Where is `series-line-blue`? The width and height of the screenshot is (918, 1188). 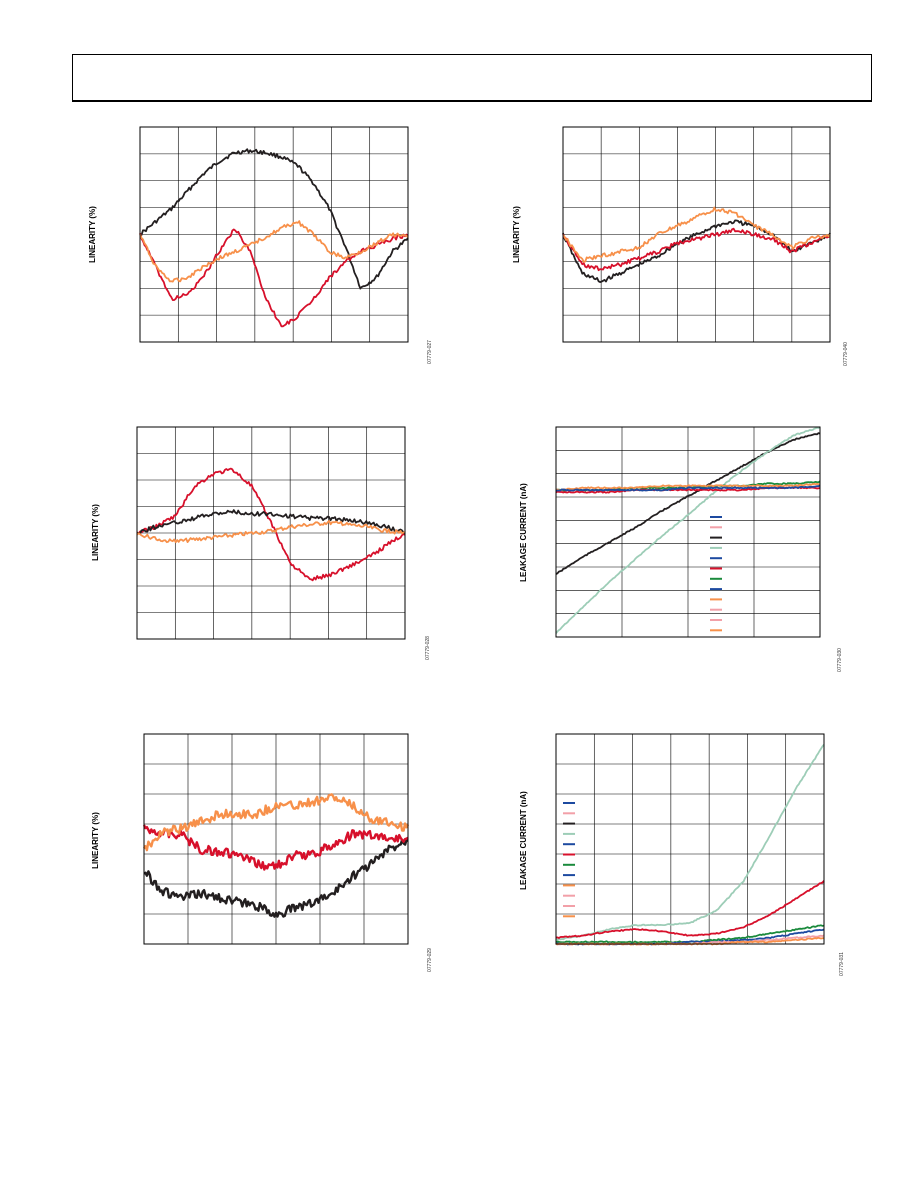 series-line-blue is located at coordinates (688, 488).